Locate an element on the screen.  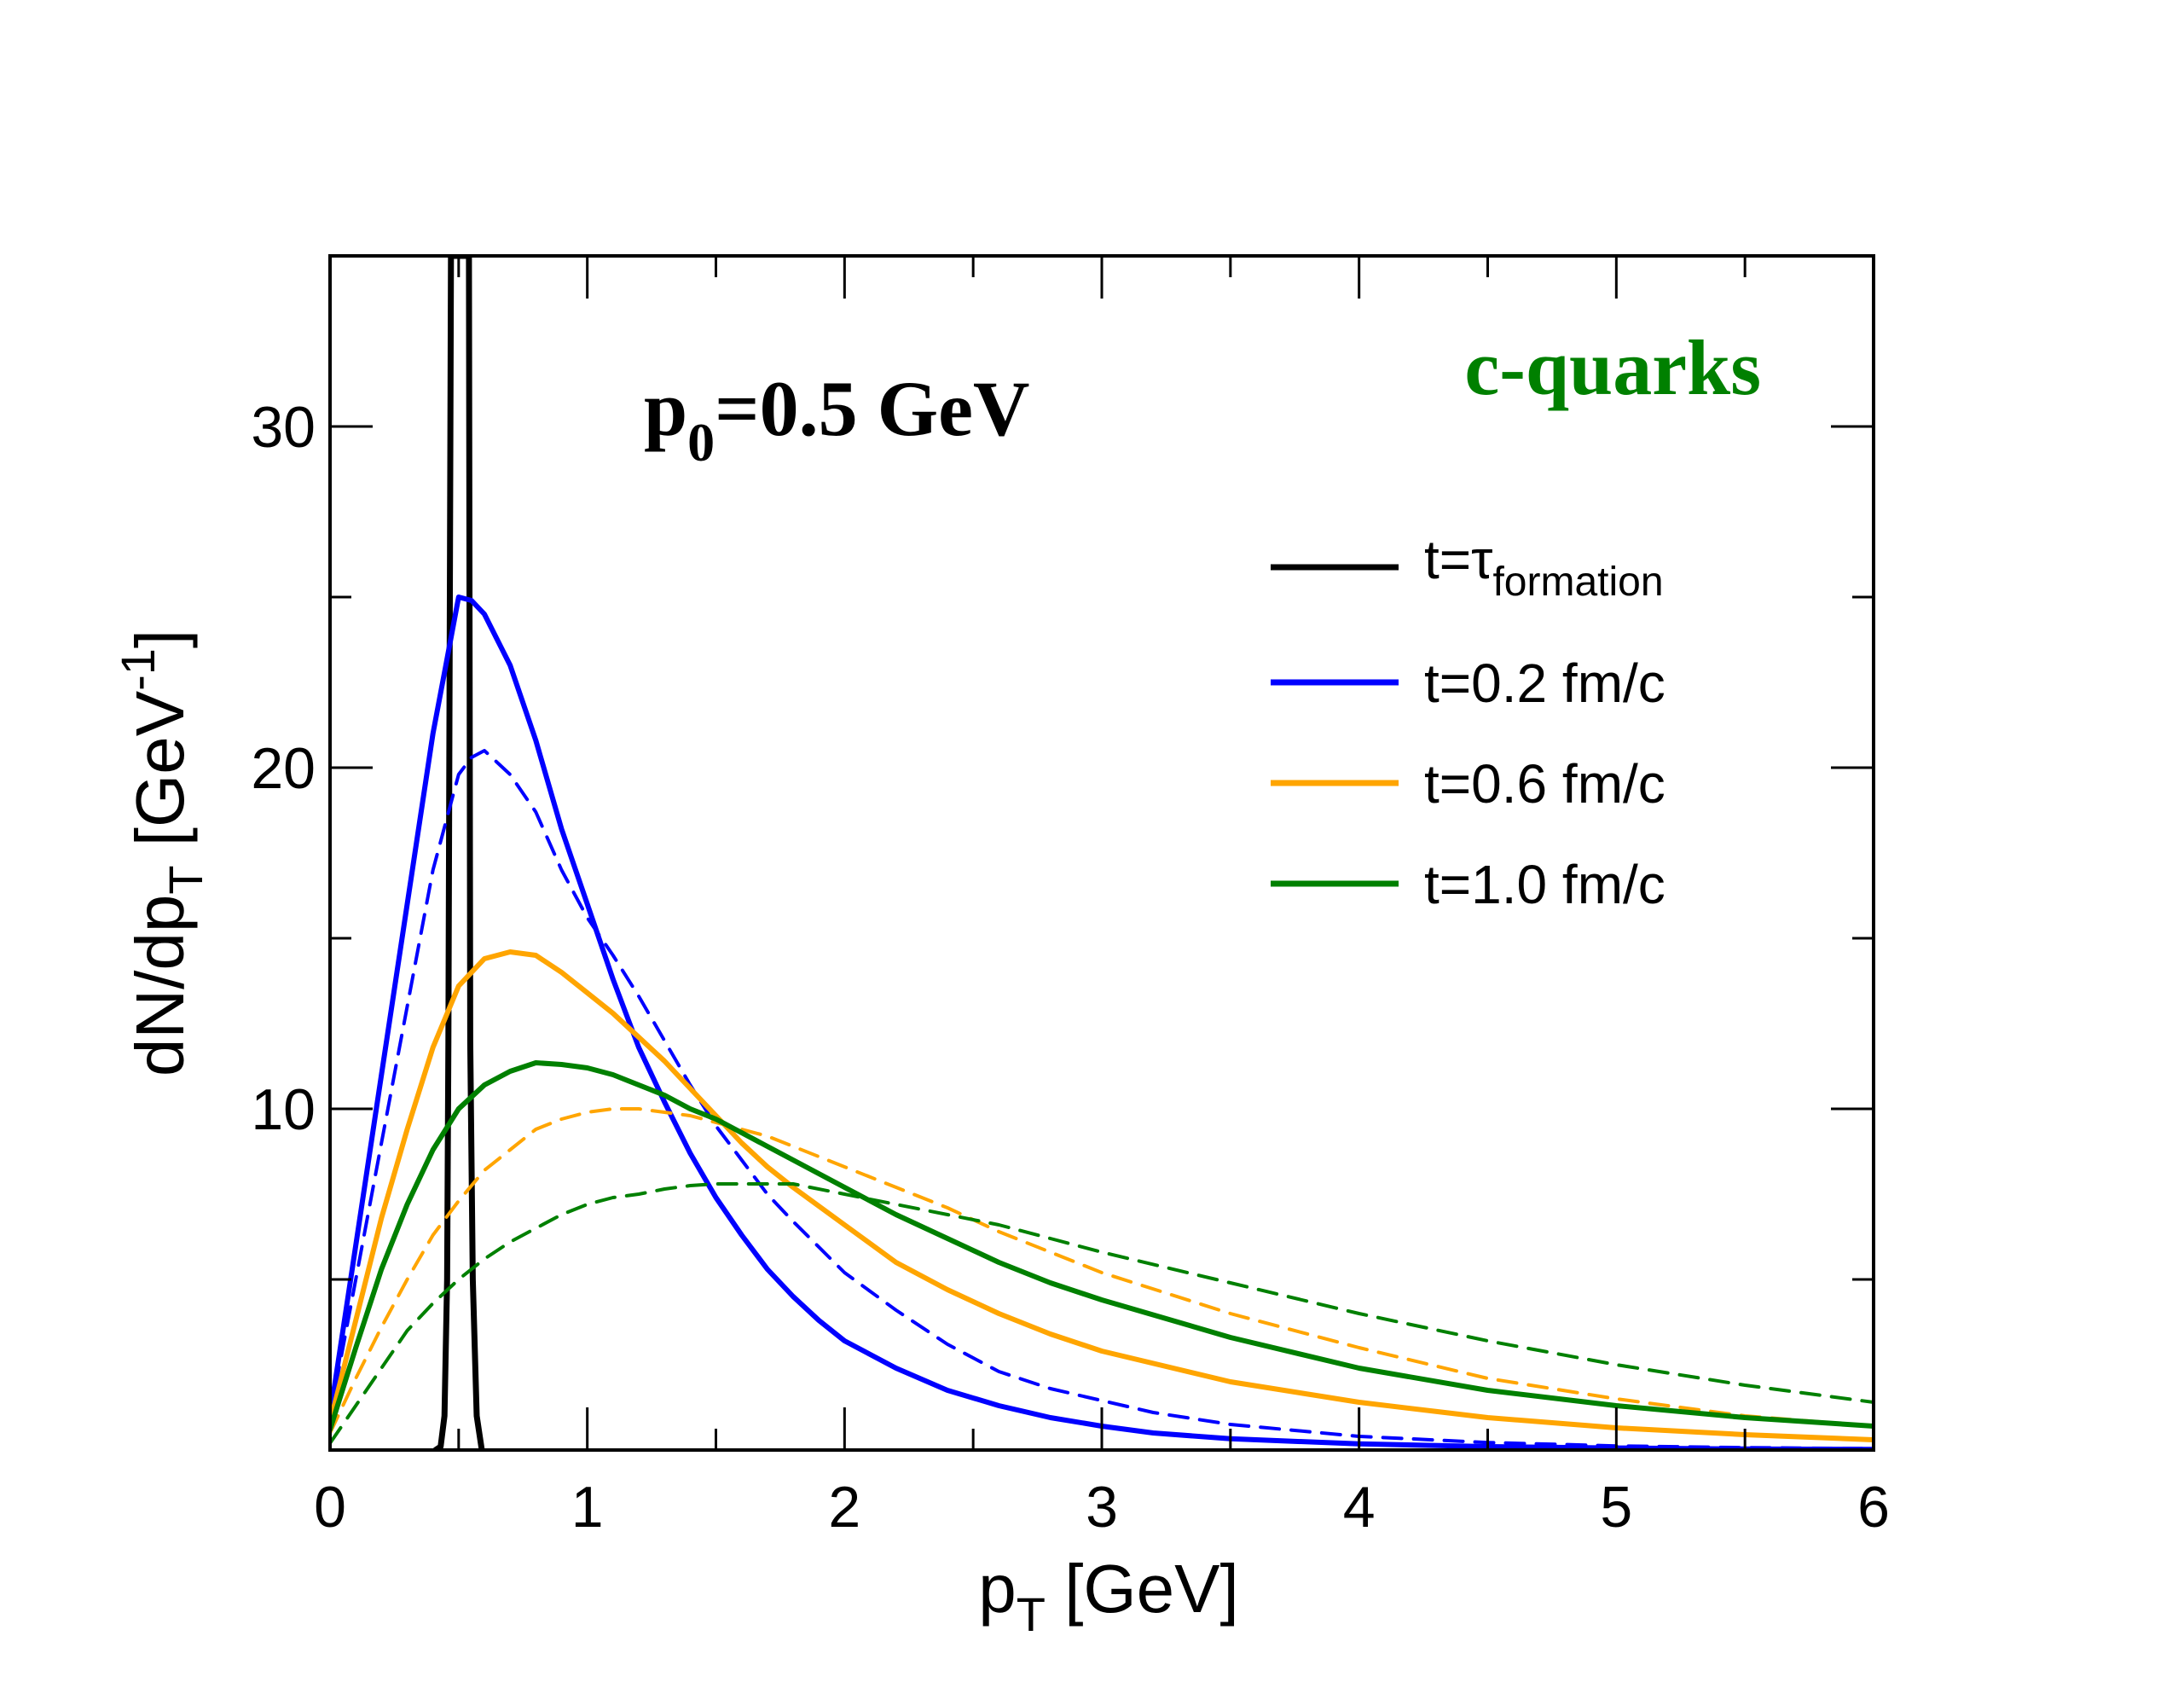
y-tick-label: 20 is located at coordinates (283, 769).